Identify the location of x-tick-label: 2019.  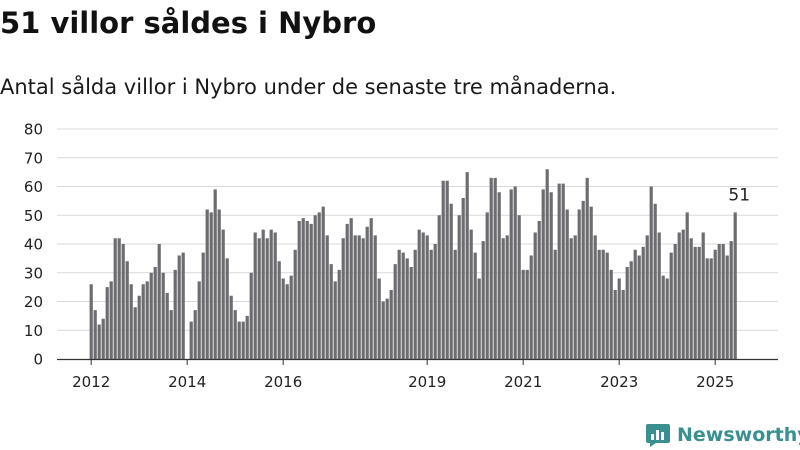
(427, 382).